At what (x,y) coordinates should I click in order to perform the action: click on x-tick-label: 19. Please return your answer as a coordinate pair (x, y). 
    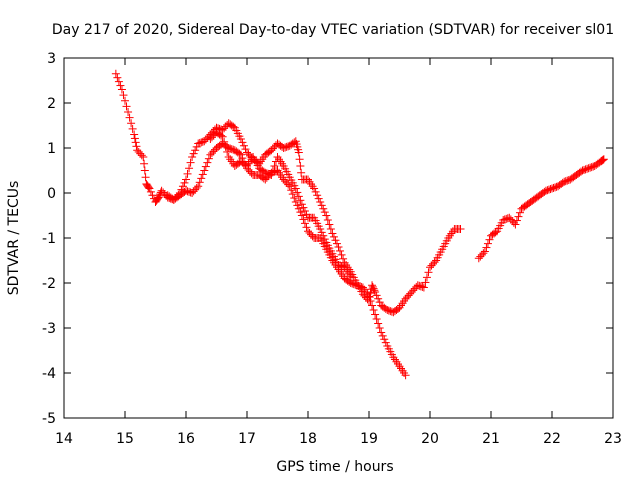
    Looking at the image, I should click on (369, 439).